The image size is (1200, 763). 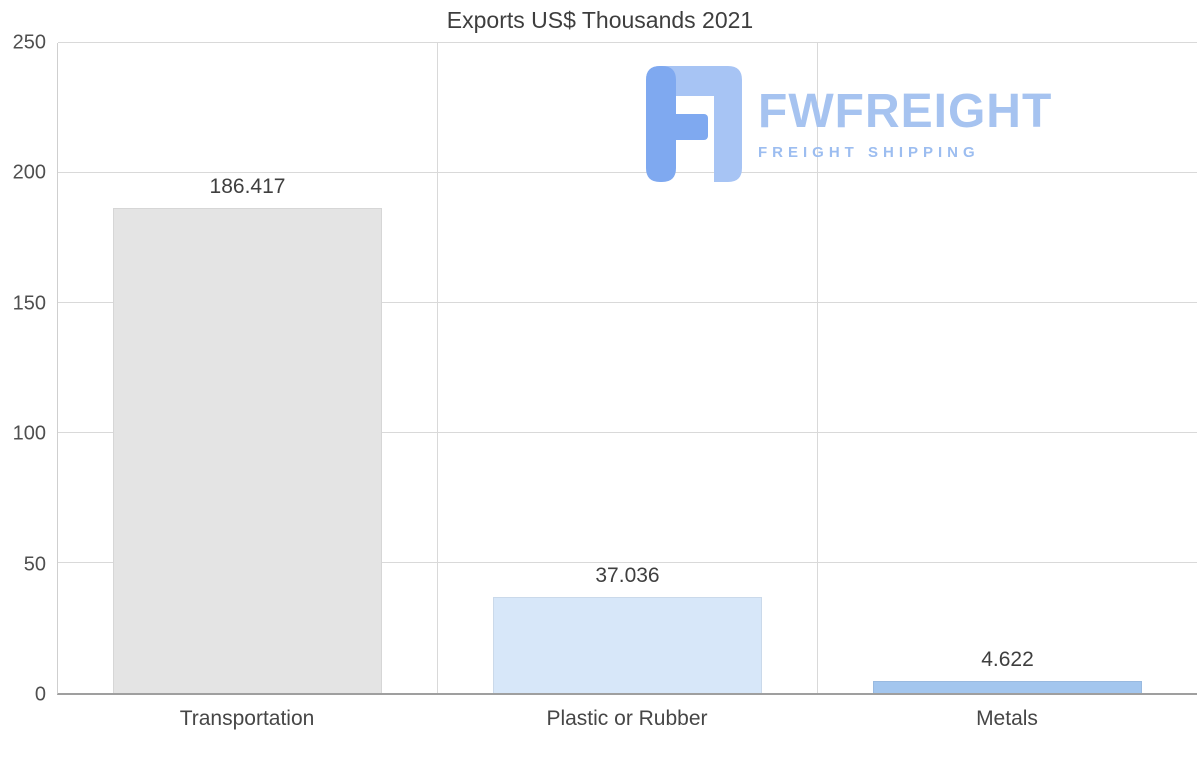 I want to click on y-tick-label: 0, so click(x=40, y=694).